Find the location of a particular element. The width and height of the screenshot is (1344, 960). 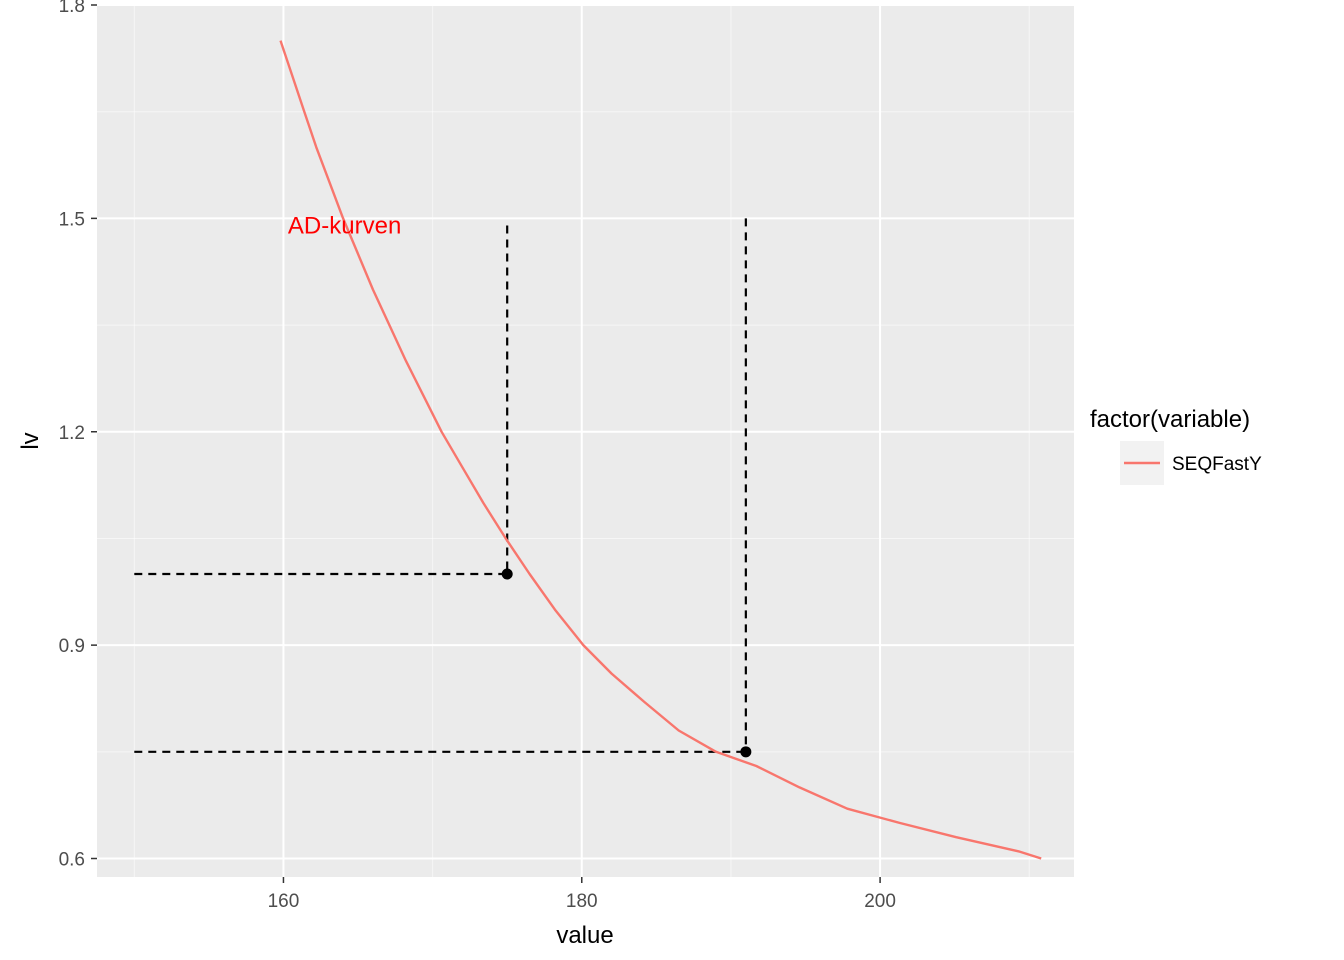

legend-title: factor(variable) is located at coordinates (1170, 419).